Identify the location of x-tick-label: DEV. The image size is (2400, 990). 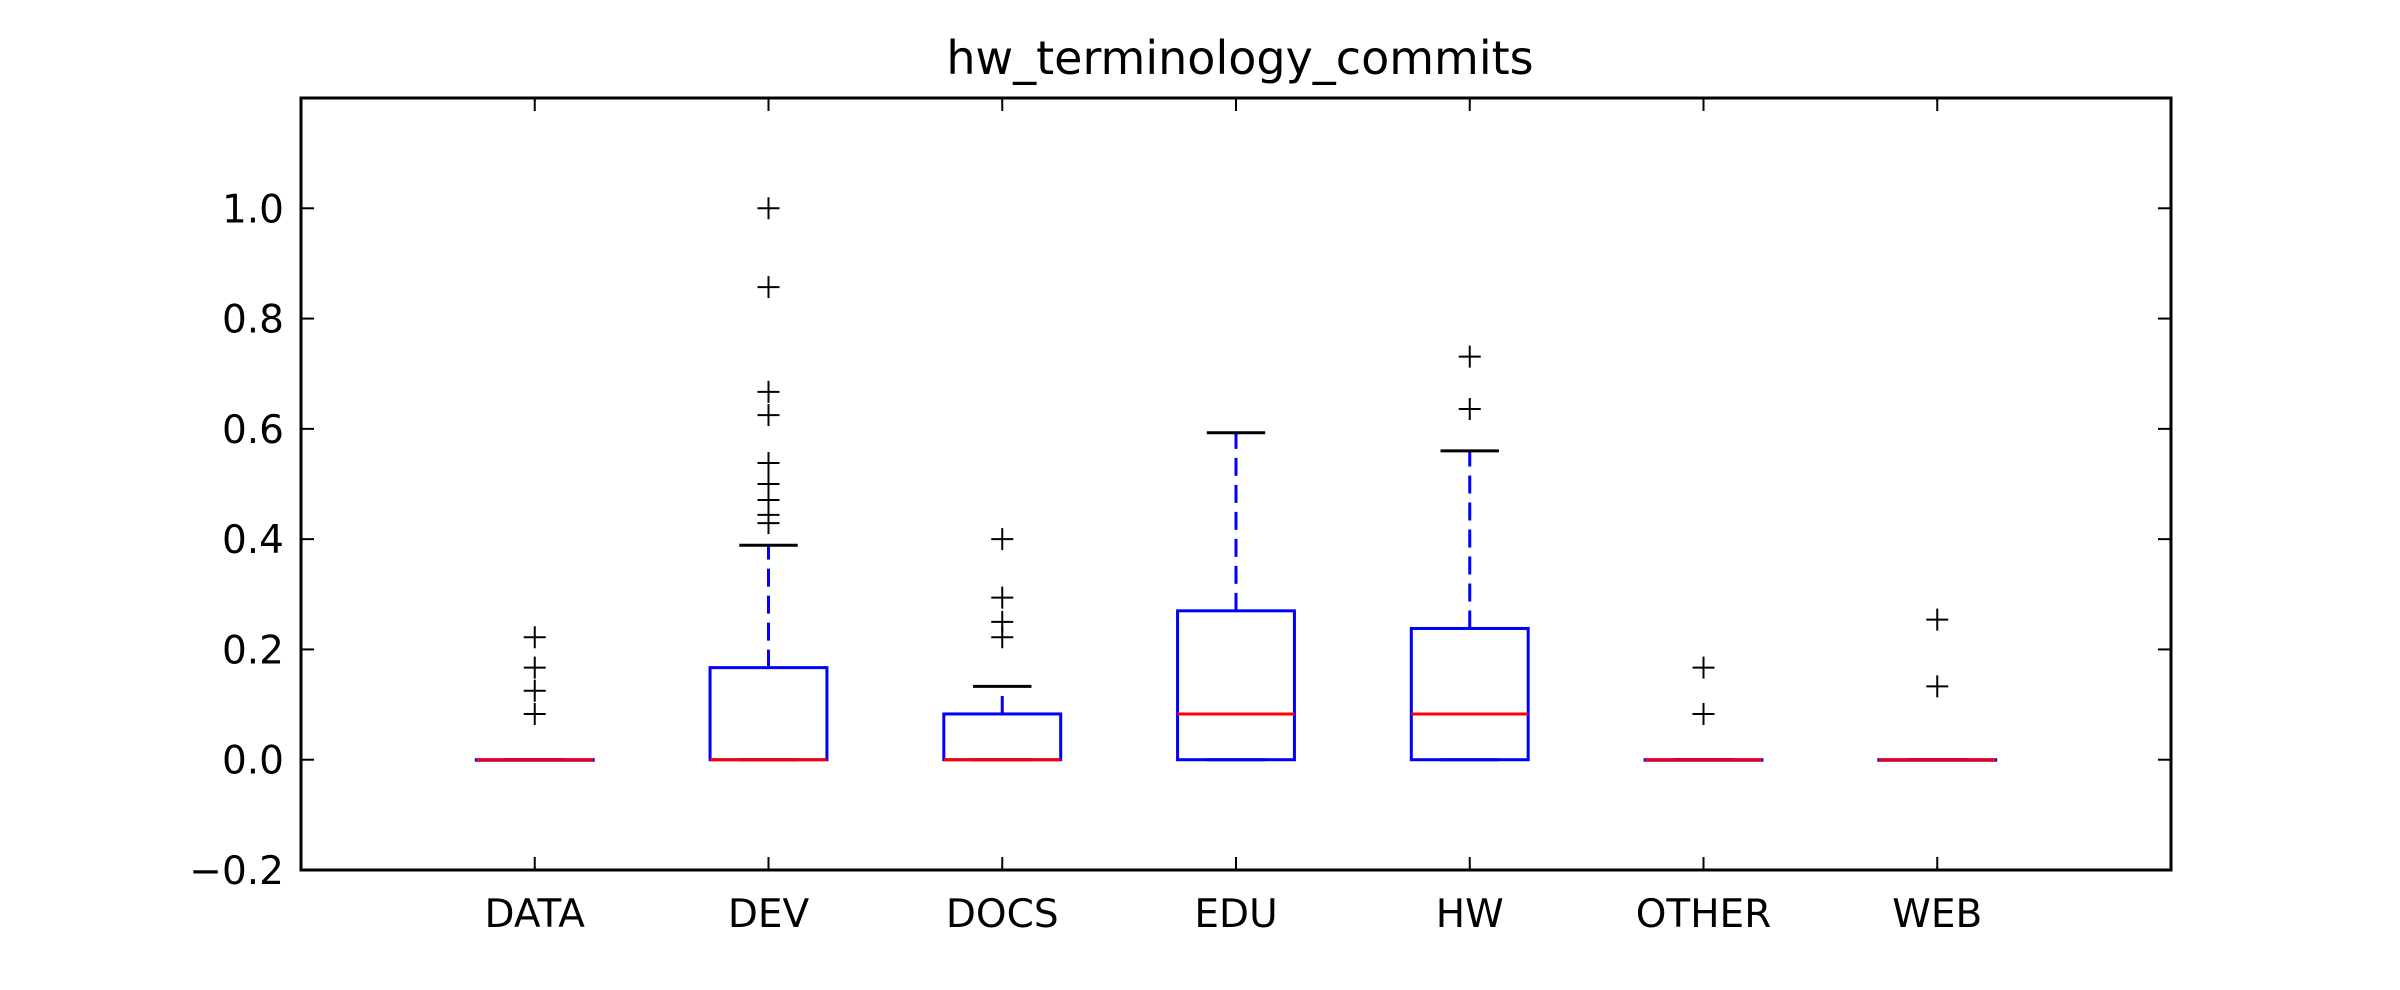
(769, 914).